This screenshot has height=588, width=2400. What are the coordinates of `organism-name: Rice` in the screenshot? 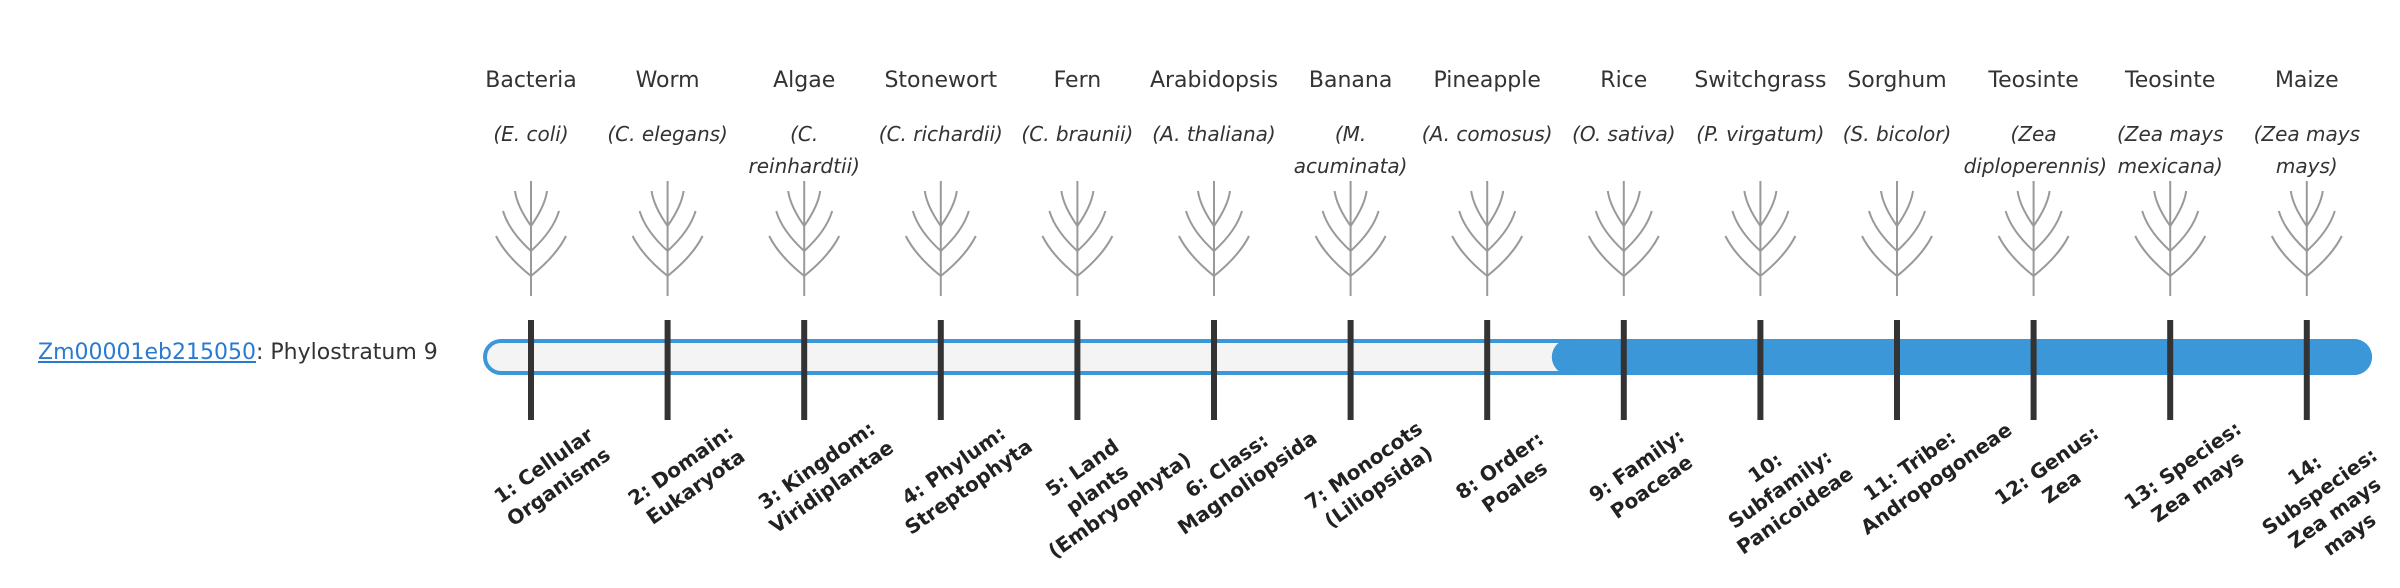 It's located at (1624, 80).